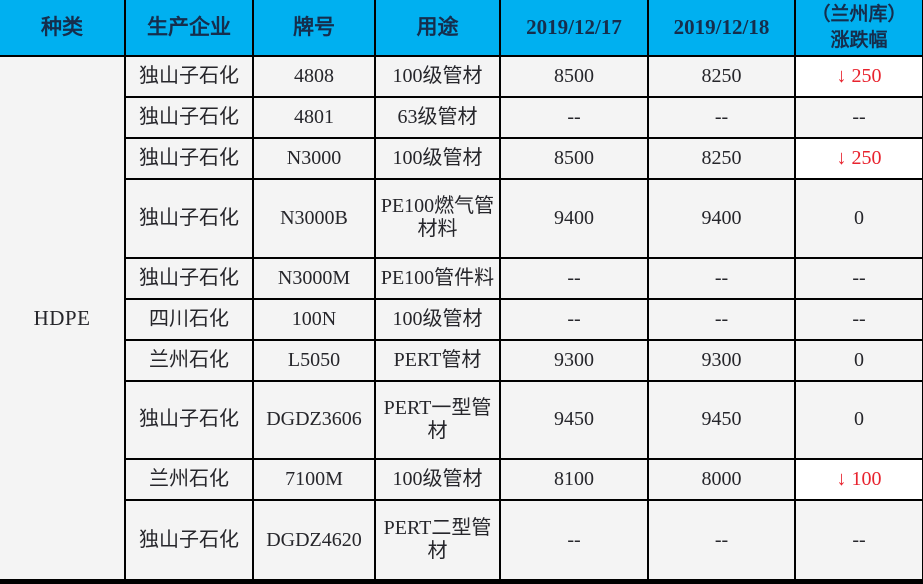 The width and height of the screenshot is (923, 584). I want to click on cell-grade: L5050, so click(314, 360).